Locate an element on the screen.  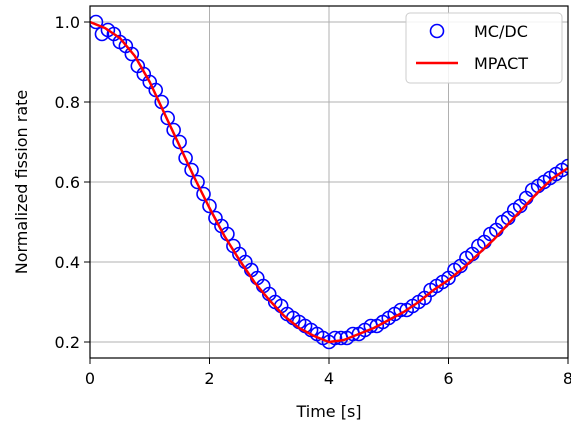
legend-box is located at coordinates (484, 48).